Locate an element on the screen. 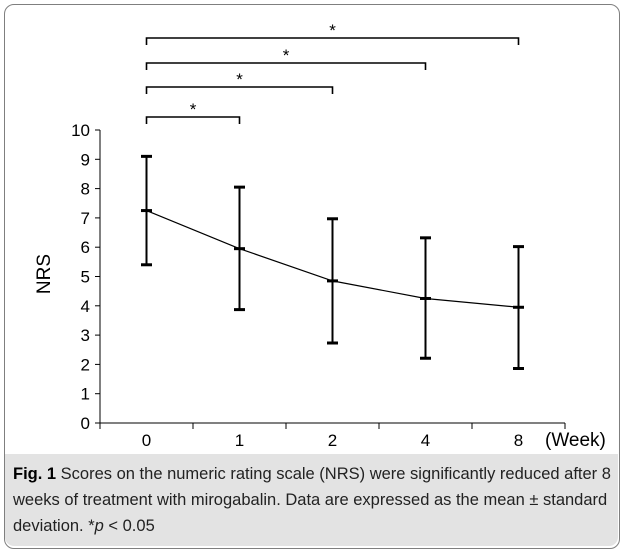  y-tick-label: 10 is located at coordinates (80, 130).